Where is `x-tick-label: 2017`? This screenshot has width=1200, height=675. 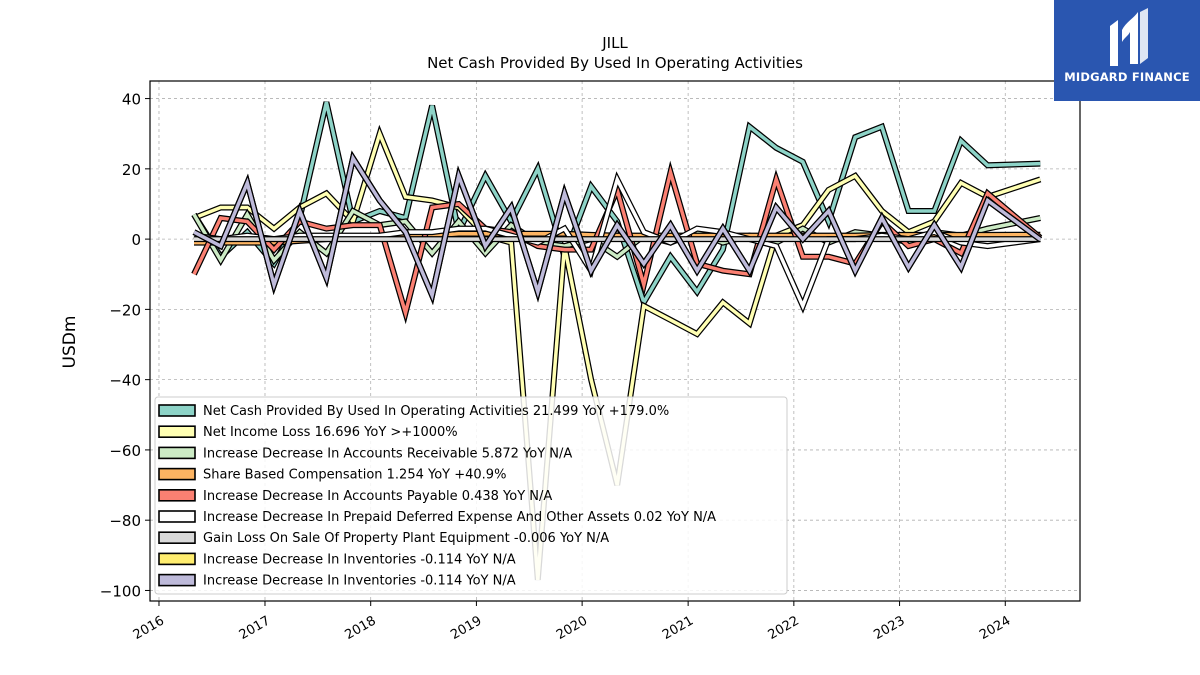
x-tick-label: 2017 is located at coordinates (255, 628).